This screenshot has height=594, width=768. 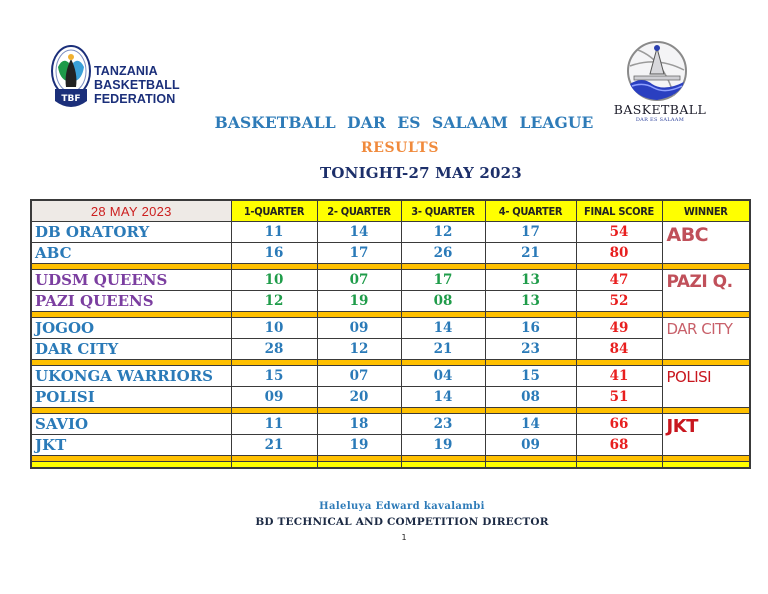 What do you see at coordinates (404, 537) in the screenshot?
I see `page-number: 1` at bounding box center [404, 537].